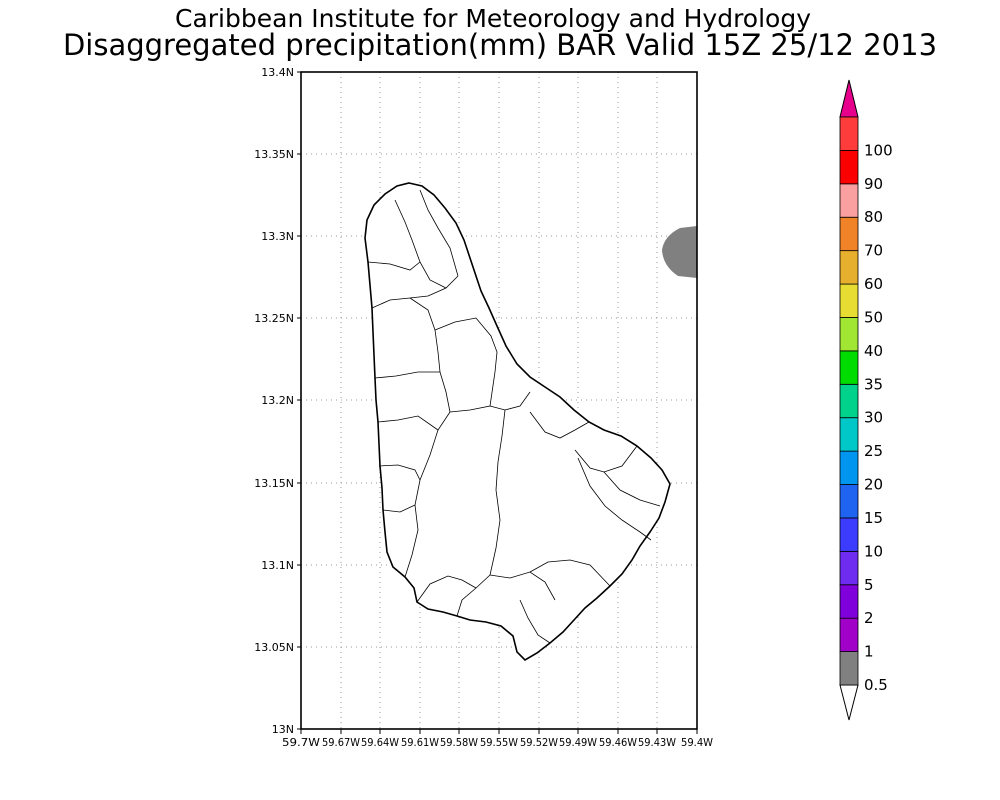 This screenshot has width=1000, height=800. I want to click on precip-area-gray, so click(679, 252).